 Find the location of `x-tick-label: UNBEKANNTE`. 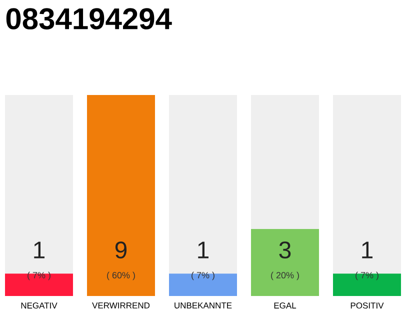

x-tick-label: UNBEKANNTE is located at coordinates (203, 305).